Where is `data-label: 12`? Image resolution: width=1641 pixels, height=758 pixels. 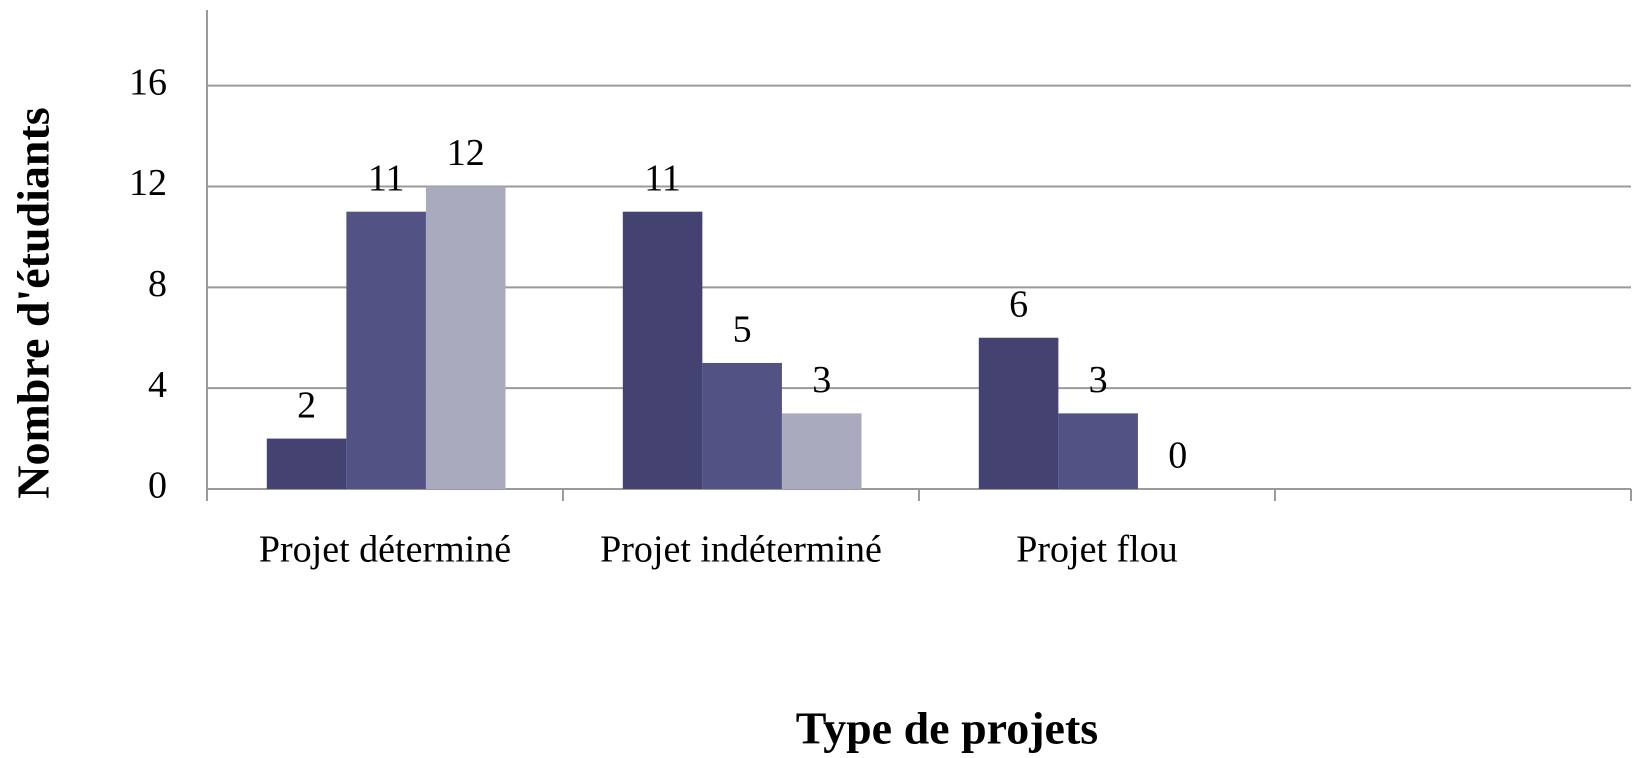
data-label: 12 is located at coordinates (466, 153).